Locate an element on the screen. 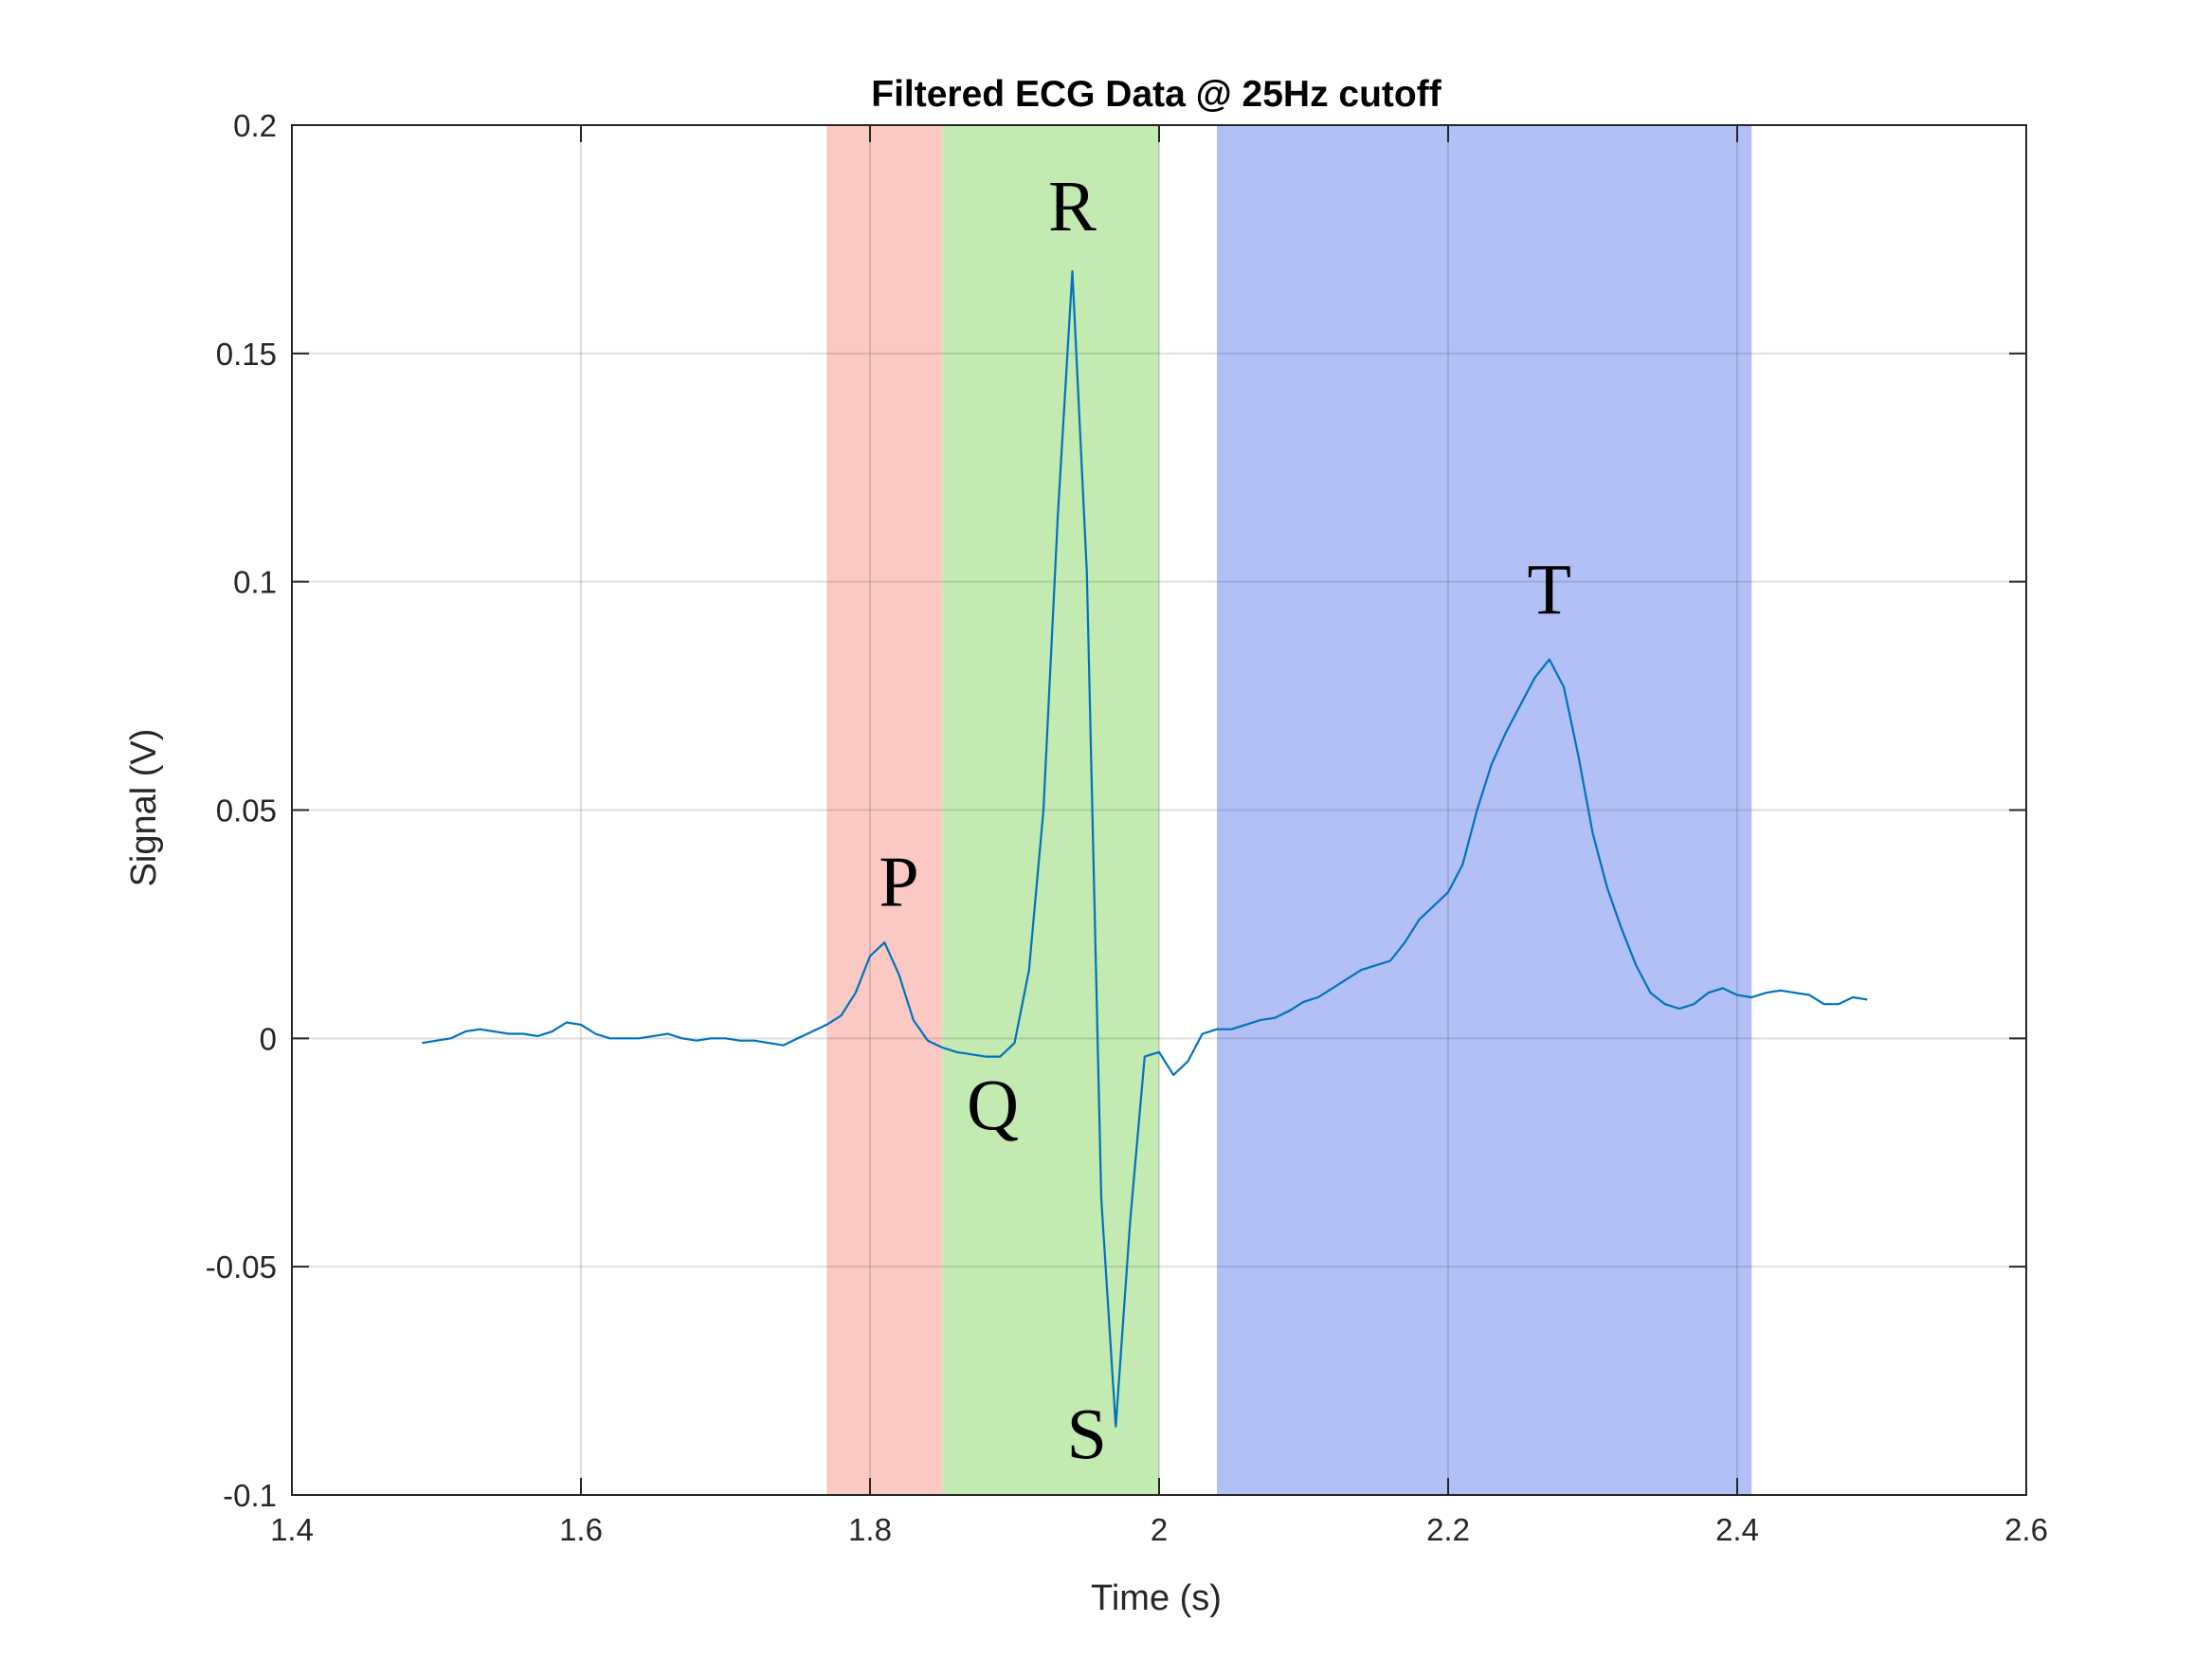 The height and width of the screenshot is (1659, 2212). wave-label-s: S is located at coordinates (1087, 1434).